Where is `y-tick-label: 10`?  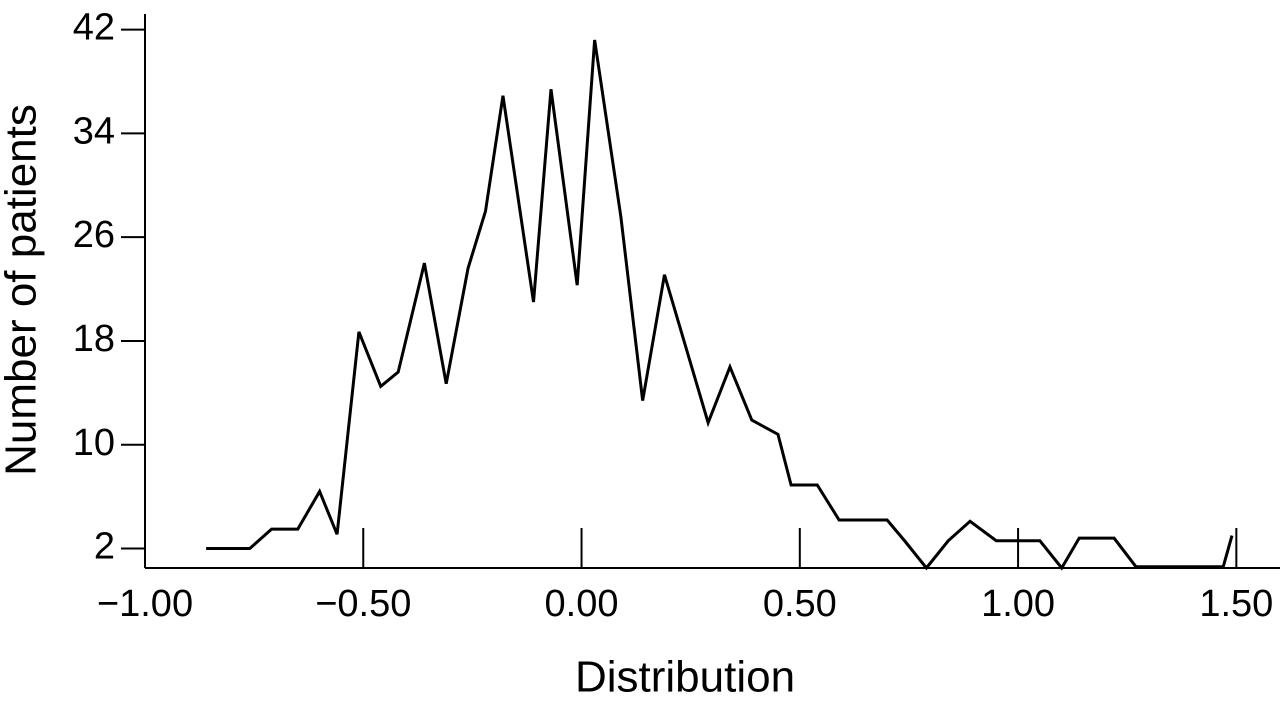 y-tick-label: 10 is located at coordinates (94, 443).